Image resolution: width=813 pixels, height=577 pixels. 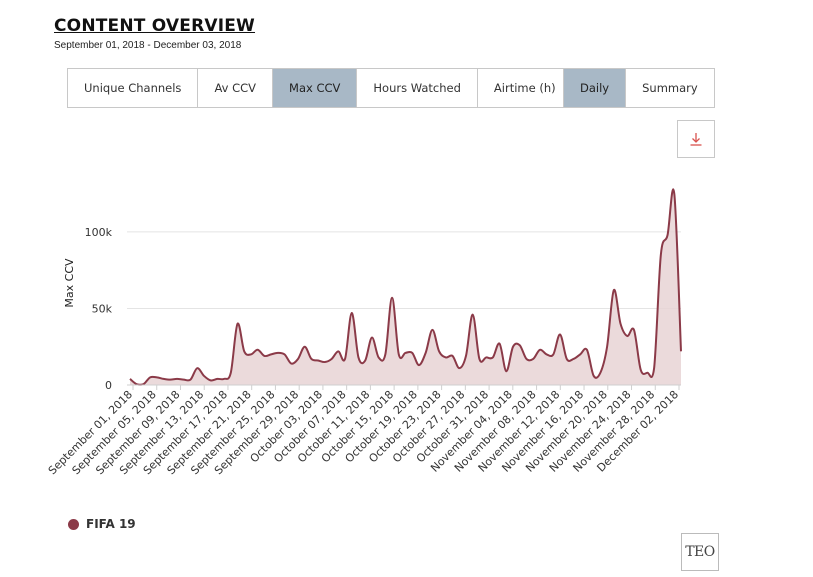 I want to click on download-button, so click(x=696, y=139).